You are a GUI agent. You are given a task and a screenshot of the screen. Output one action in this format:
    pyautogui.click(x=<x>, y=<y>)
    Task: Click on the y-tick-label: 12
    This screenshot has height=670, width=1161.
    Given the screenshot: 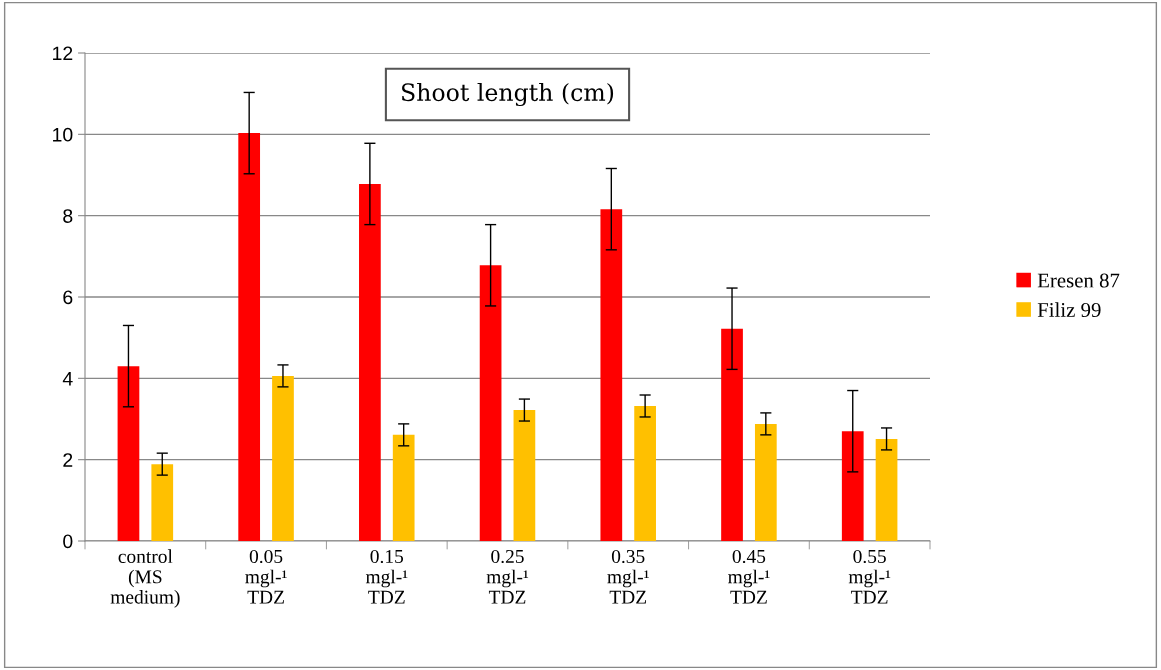 What is the action you would take?
    pyautogui.click(x=63, y=53)
    